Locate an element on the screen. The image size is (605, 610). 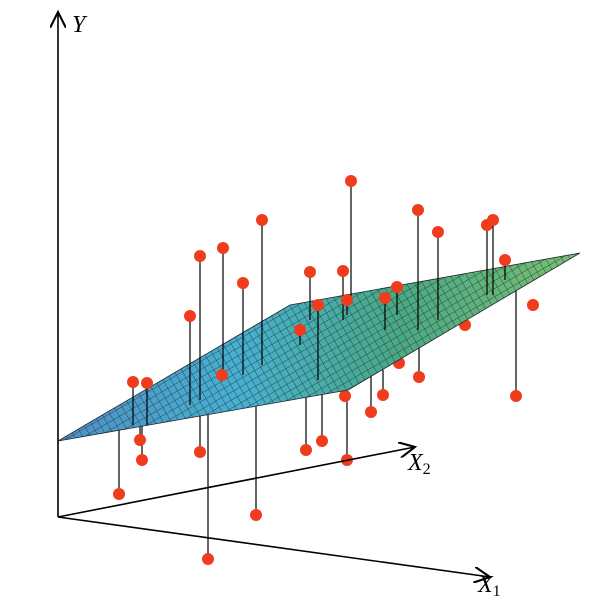
x1-letter: X is located at coordinates (485, 585).